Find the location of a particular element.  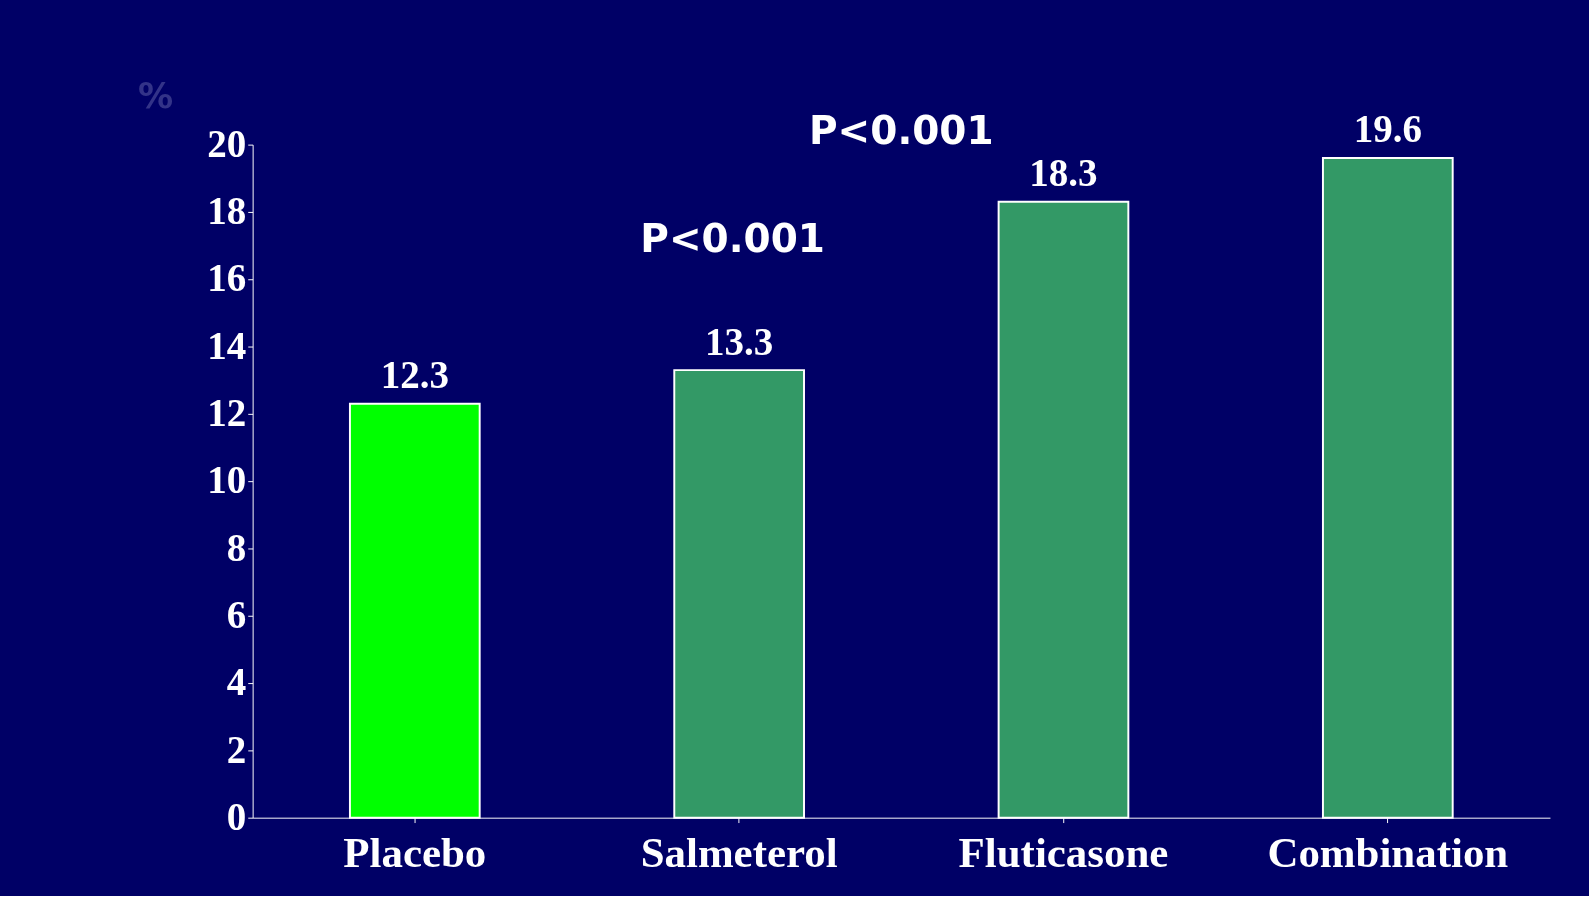

data-label: 19.6 is located at coordinates (1387, 129).